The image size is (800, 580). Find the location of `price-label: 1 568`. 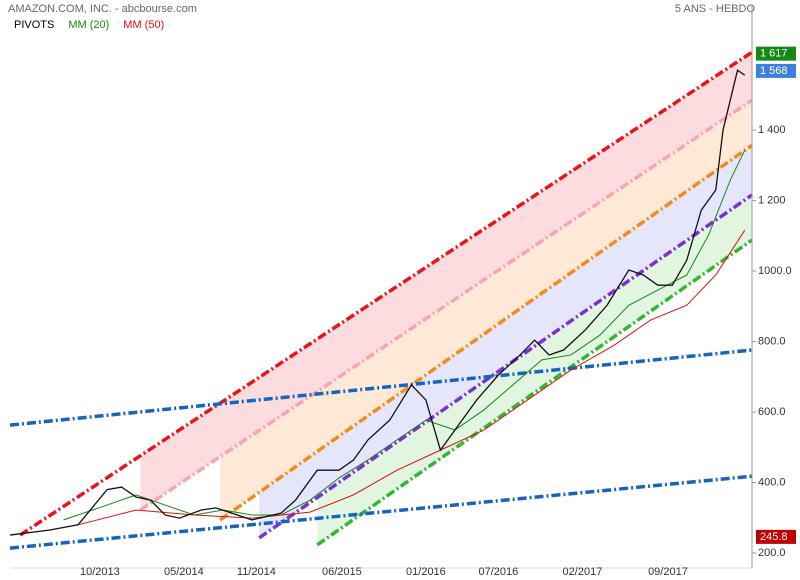

price-label: 1 568 is located at coordinates (774, 71).